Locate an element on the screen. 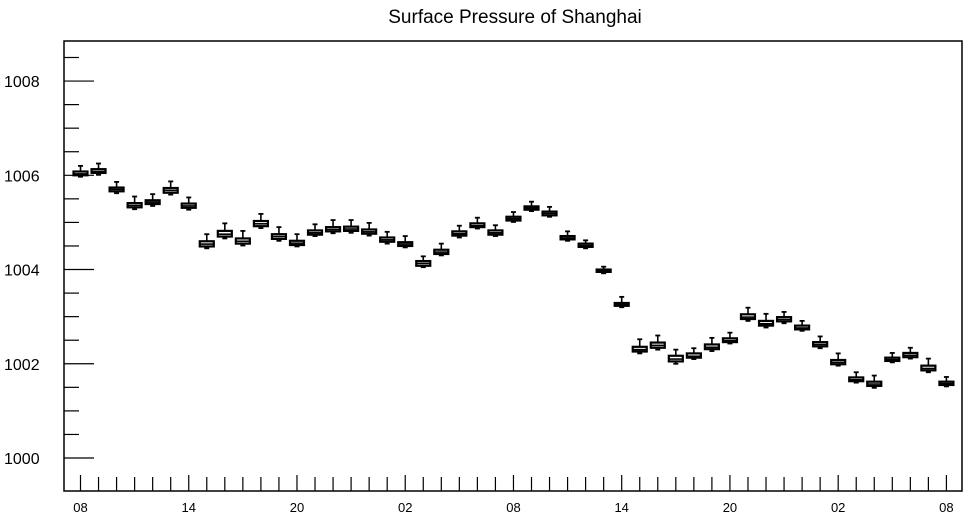 The width and height of the screenshot is (969, 520). y-tick-label: 1000 is located at coordinates (22, 459).